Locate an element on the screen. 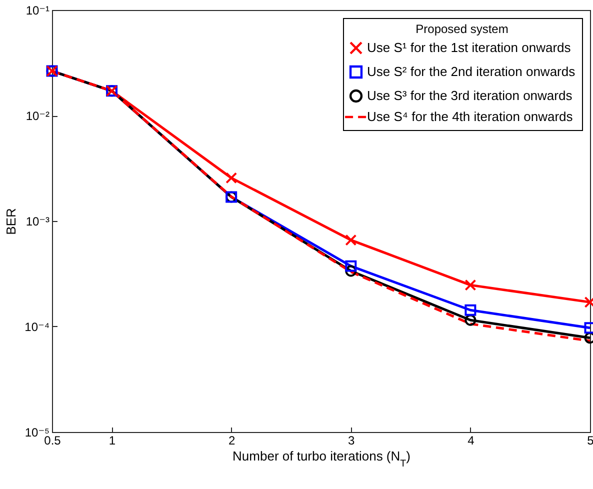  legend-label: Use S¹ for the 1st iteration onwards is located at coordinates (469, 47).